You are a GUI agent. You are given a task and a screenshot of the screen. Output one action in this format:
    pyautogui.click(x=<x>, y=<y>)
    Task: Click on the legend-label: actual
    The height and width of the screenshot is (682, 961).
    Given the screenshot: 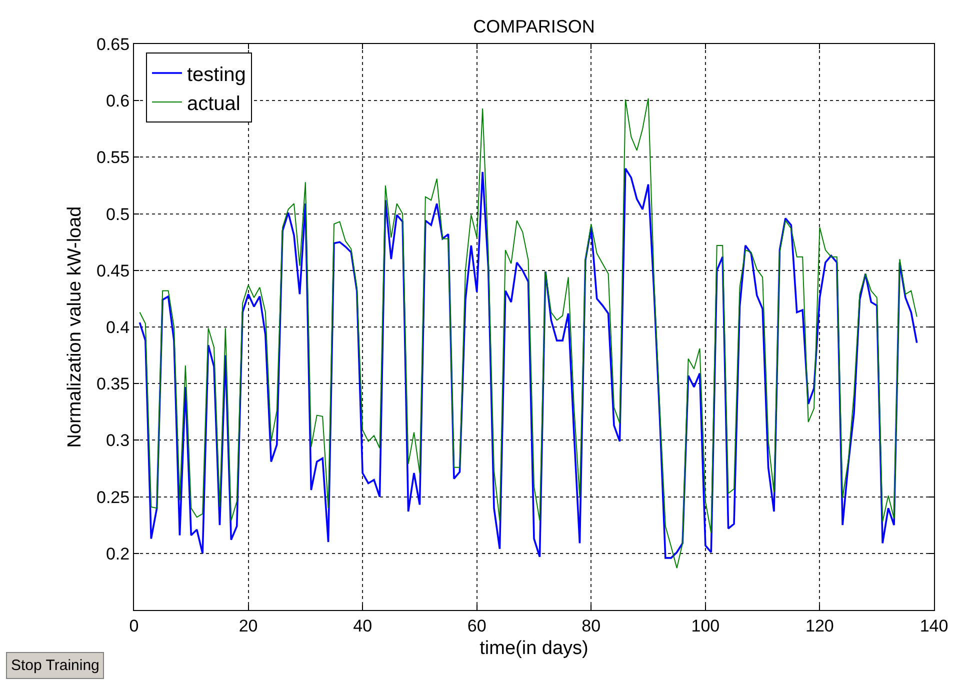 What is the action you would take?
    pyautogui.click(x=213, y=103)
    